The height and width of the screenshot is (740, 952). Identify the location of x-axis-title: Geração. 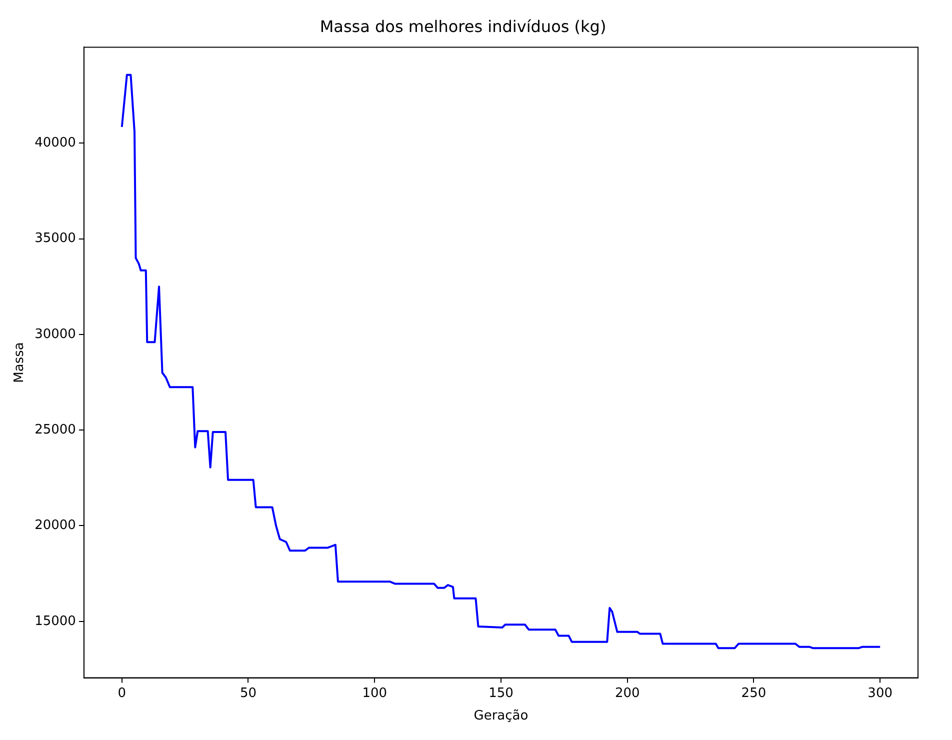
(501, 716).